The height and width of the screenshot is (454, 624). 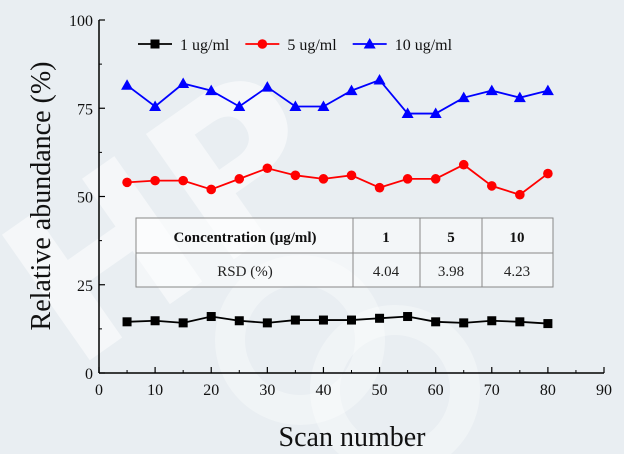 I want to click on x-tick-label: 70, so click(x=492, y=390).